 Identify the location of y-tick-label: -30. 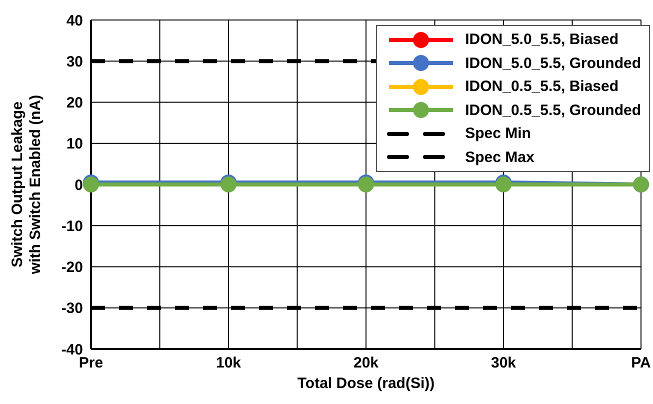
(72, 309).